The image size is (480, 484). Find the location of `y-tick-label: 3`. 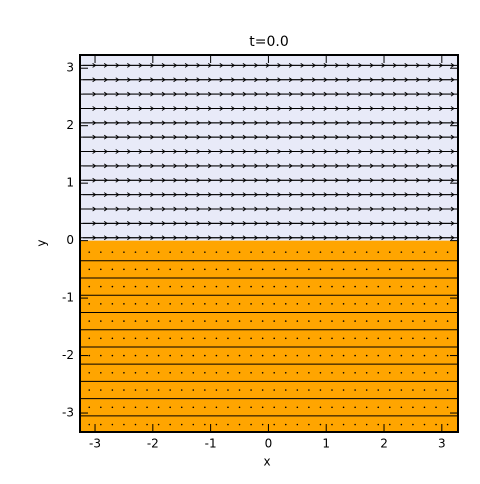

y-tick-label: 3 is located at coordinates (70, 68).